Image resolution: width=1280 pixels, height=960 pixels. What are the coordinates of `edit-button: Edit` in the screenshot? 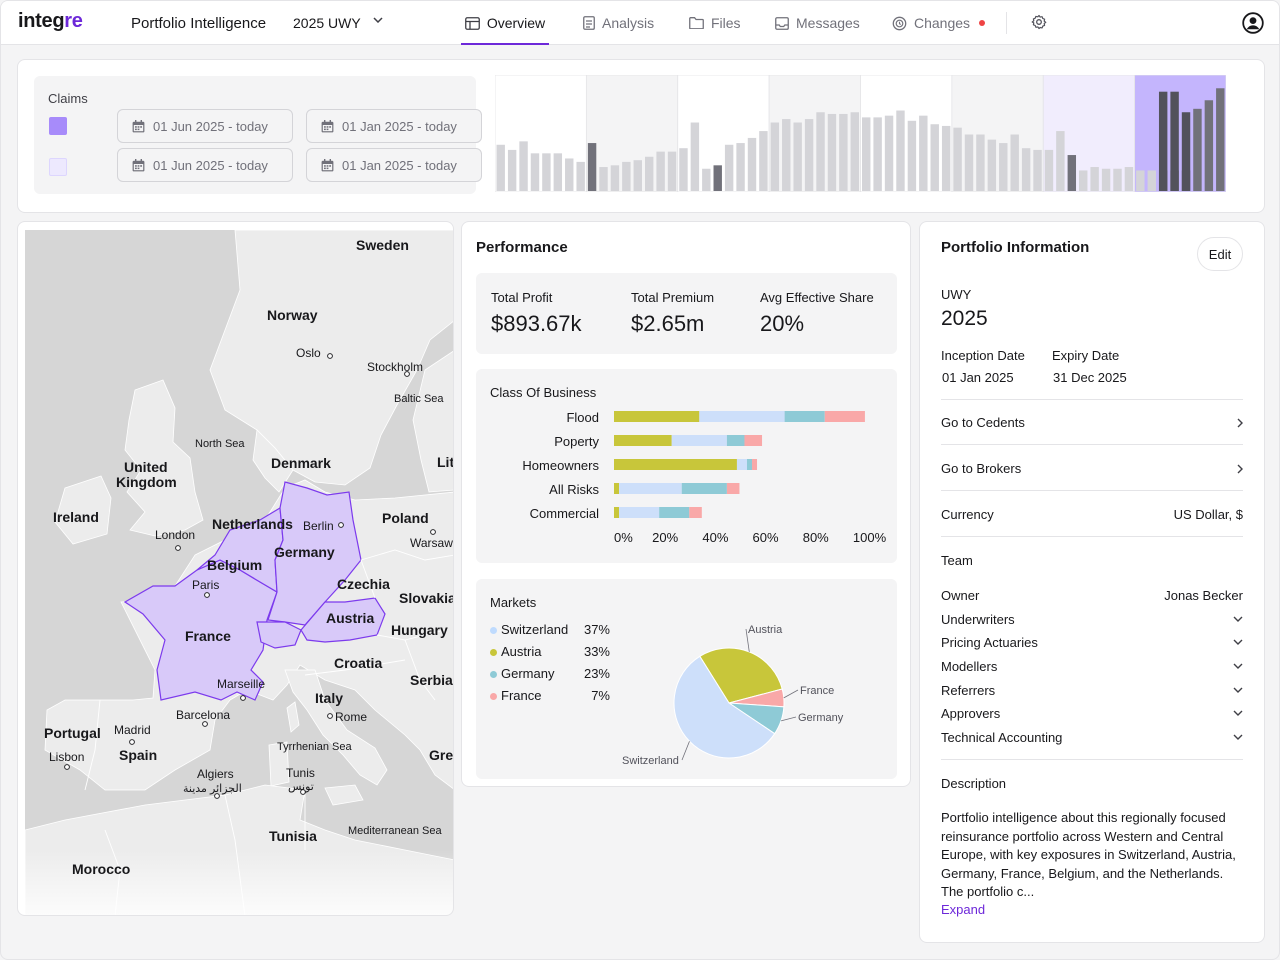 It's located at (1220, 254).